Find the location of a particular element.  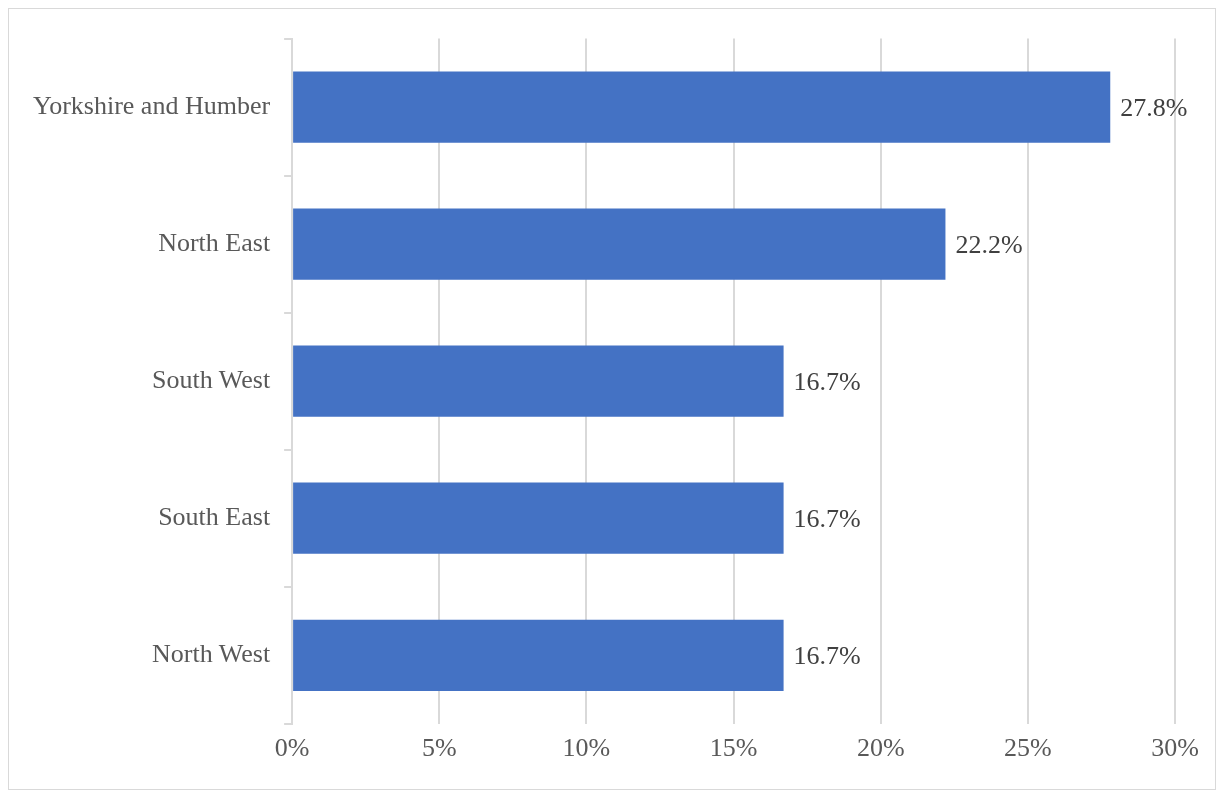

y-tick-label: Yorkshire and Humber is located at coordinates (151, 105).